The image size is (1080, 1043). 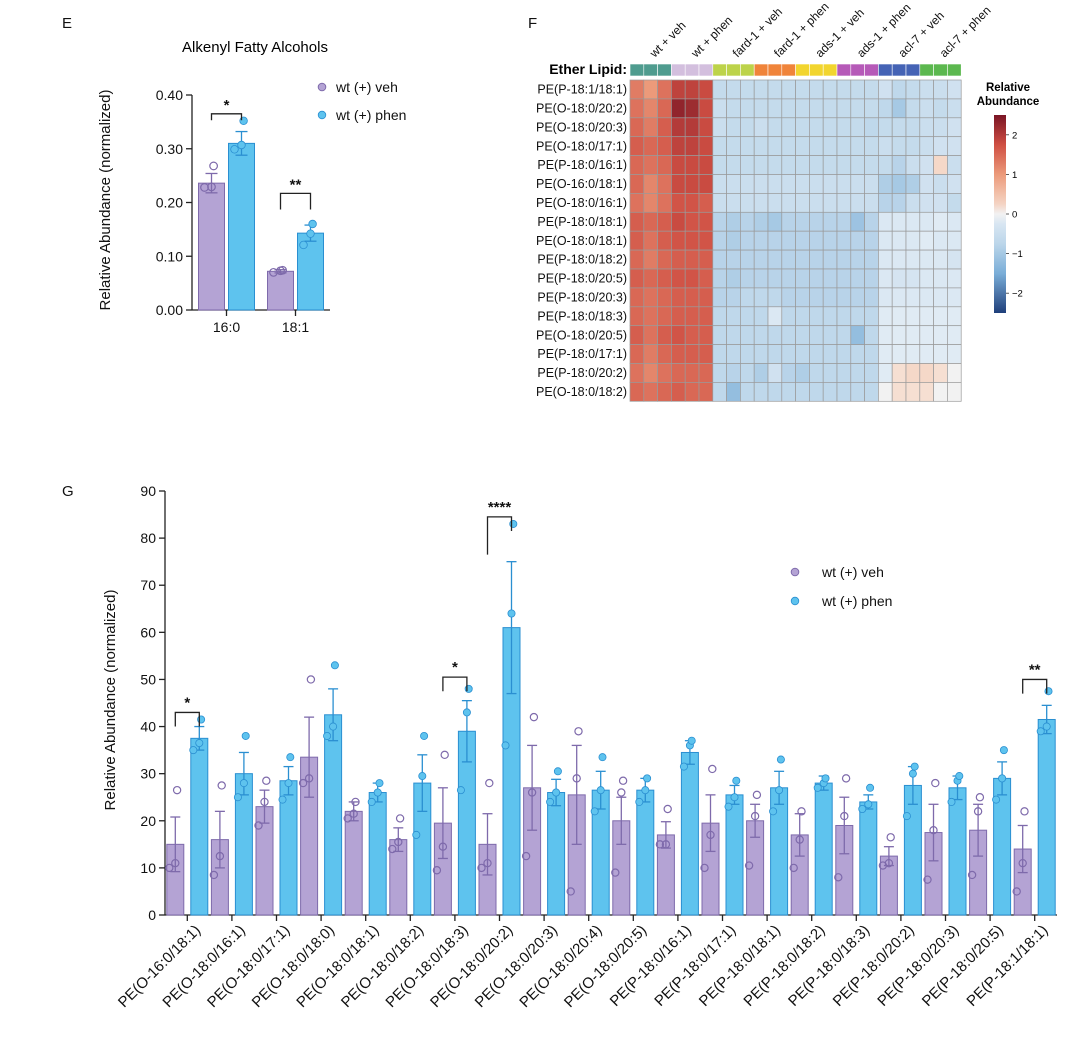 What do you see at coordinates (148, 538) in the screenshot?
I see `y-tick-label: 80` at bounding box center [148, 538].